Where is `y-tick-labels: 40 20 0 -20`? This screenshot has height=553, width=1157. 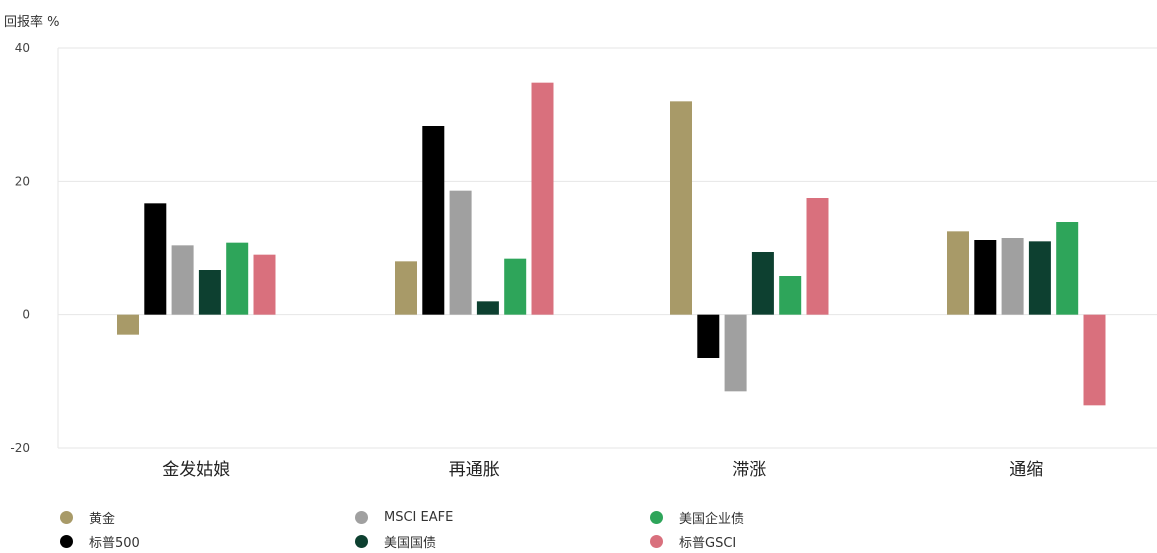
y-tick-labels: 40 20 0 -20 is located at coordinates (20, 248).